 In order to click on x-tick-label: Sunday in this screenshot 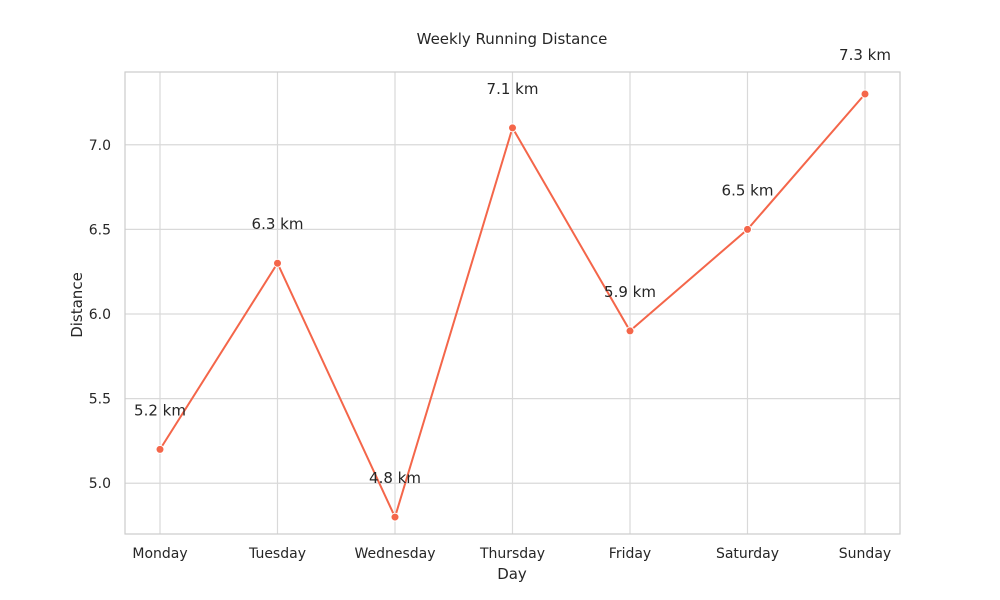, I will do `click(865, 554)`.